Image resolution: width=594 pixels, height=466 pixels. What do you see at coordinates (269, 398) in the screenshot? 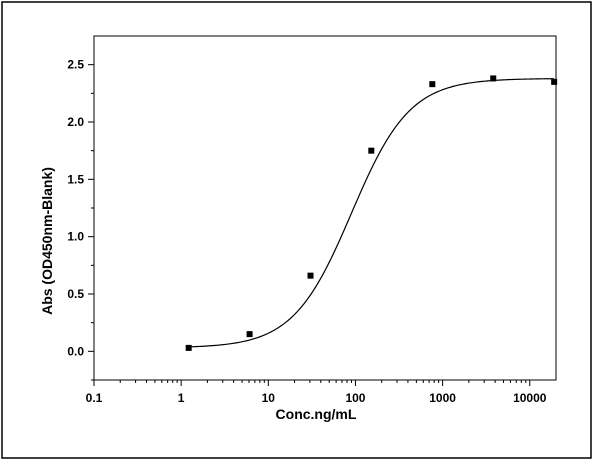
I see `x-tick-label: 10` at bounding box center [269, 398].